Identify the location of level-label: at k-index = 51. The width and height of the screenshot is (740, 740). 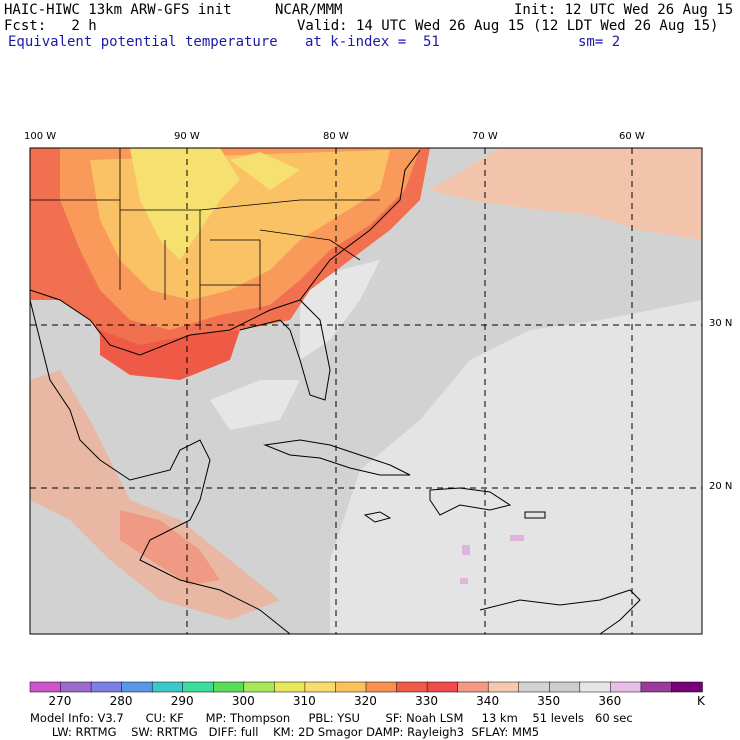
(372, 42).